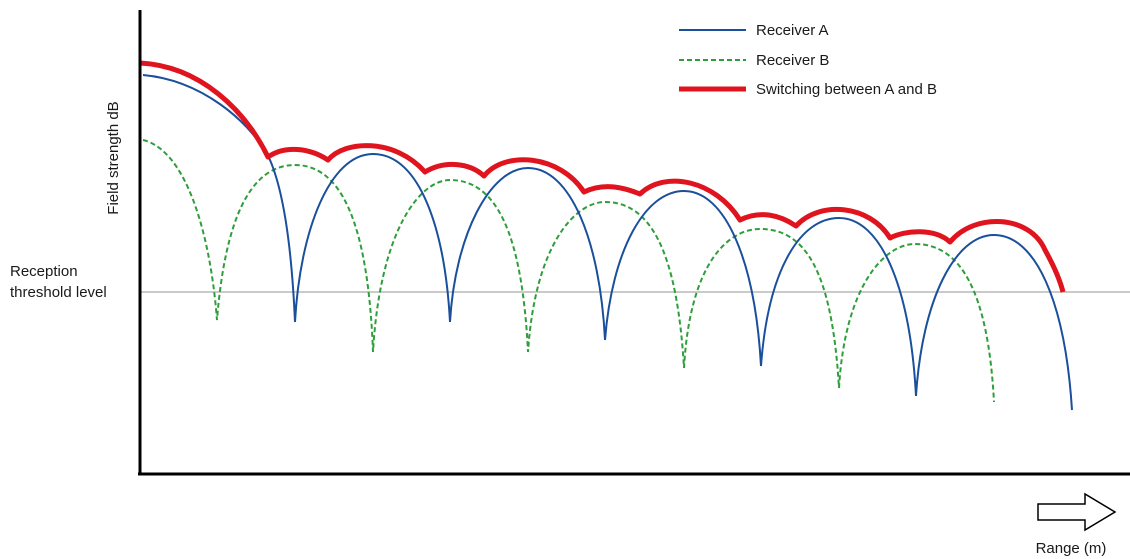 This screenshot has width=1130, height=559. Describe the element at coordinates (44, 271) in the screenshot. I see `threshold-label-line1: Reception` at that location.